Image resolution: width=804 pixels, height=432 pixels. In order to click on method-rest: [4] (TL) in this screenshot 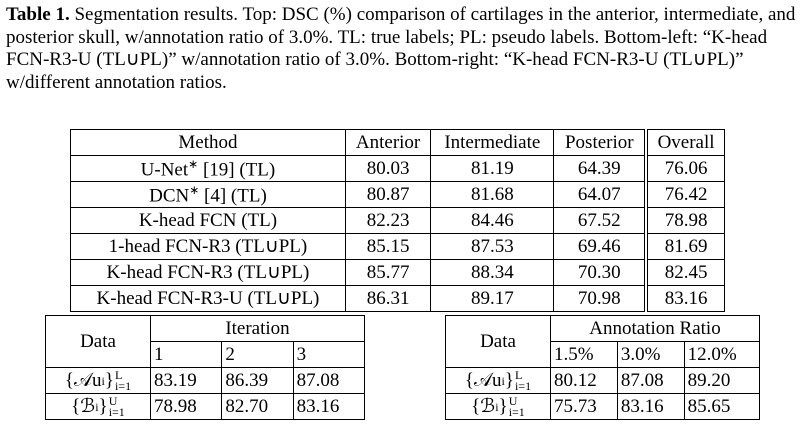, I will do `click(233, 196)`.